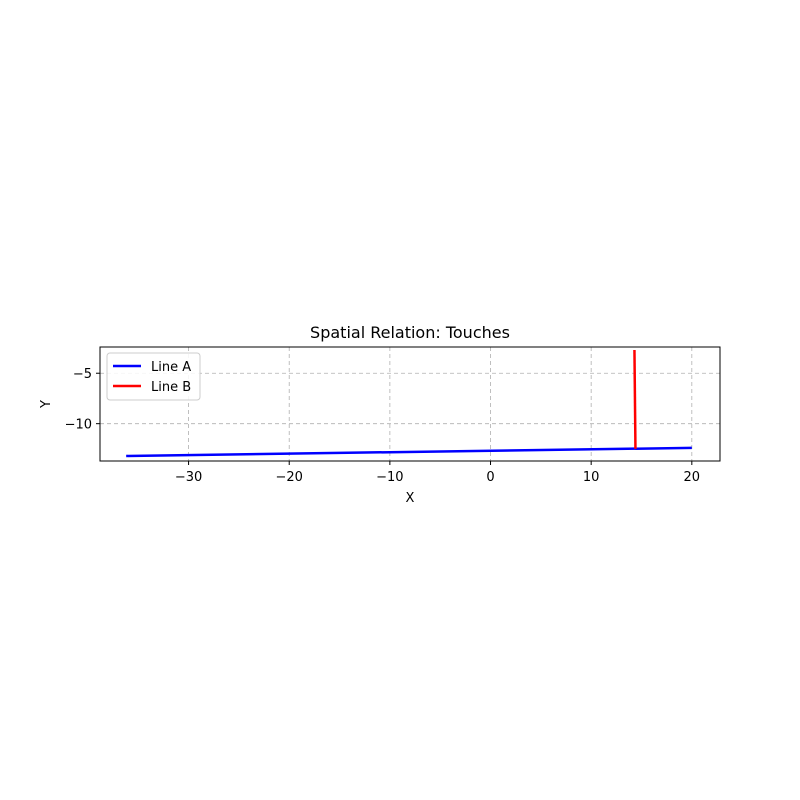 This screenshot has height=800, width=800. I want to click on x-tick-label: 0, so click(490, 477).